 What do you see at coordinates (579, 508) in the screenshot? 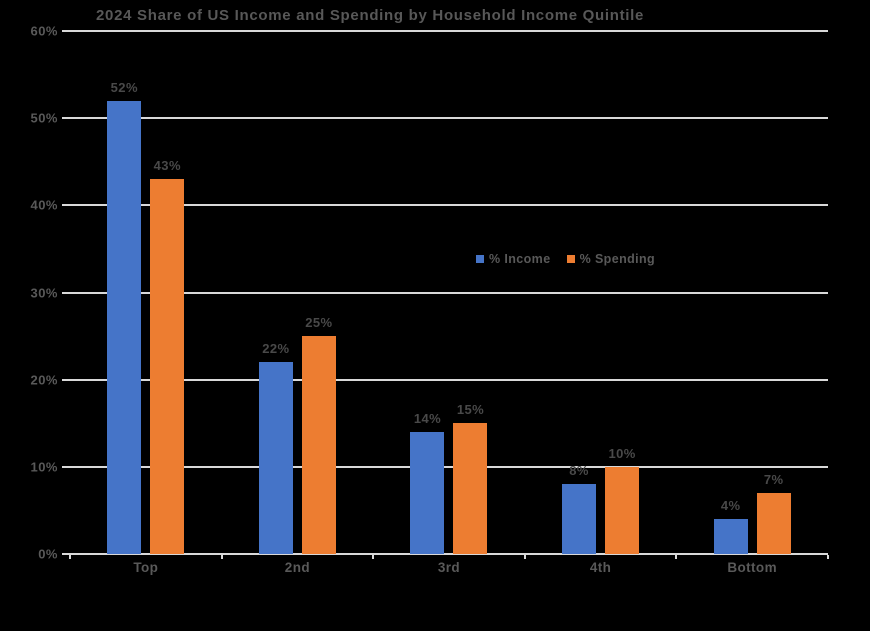
I see `bar-income-4th: 8%` at bounding box center [579, 508].